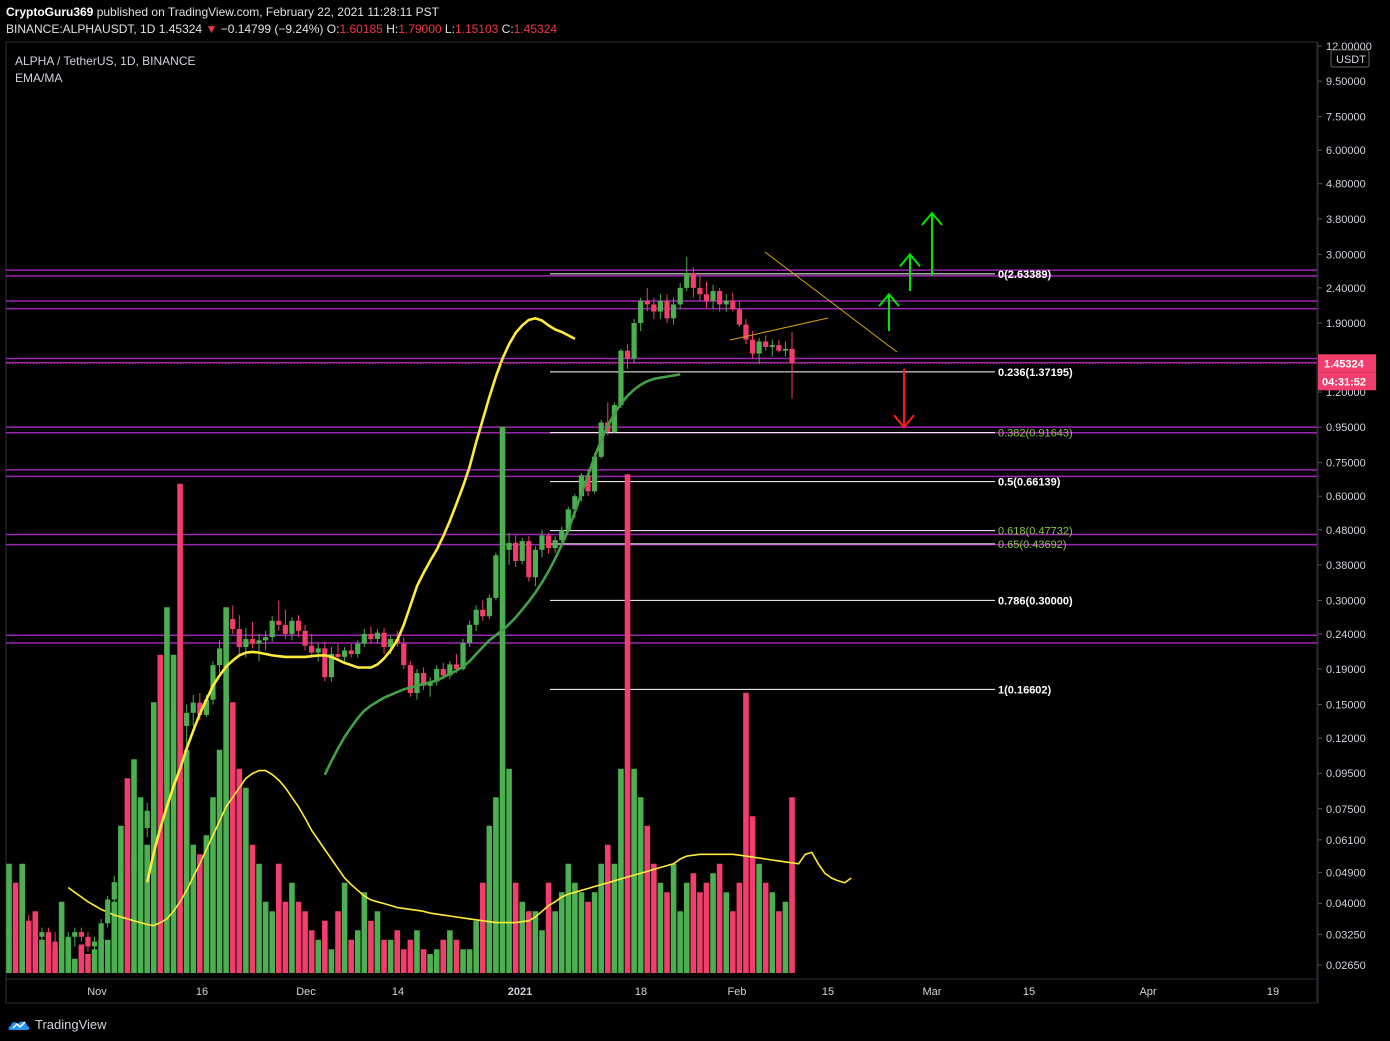 The width and height of the screenshot is (1390, 1041). What do you see at coordinates (1025, 275) in the screenshot?
I see `fib-level-label: 0(2.63389)` at bounding box center [1025, 275].